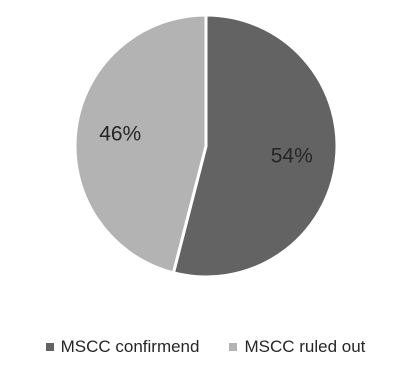  I want to click on pie-data-labels: 54% 46%, so click(206, 145).